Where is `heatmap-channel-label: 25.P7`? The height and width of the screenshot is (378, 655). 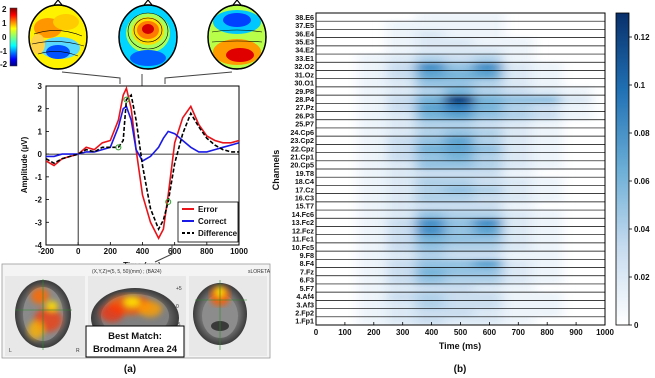 heatmap-channel-label: 25.P7 is located at coordinates (304, 124).